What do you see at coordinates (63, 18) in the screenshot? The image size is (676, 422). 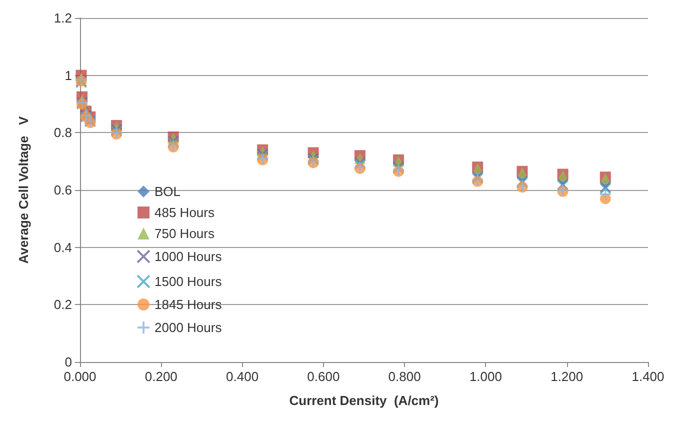 I see `y-tick-label: 1.2` at bounding box center [63, 18].